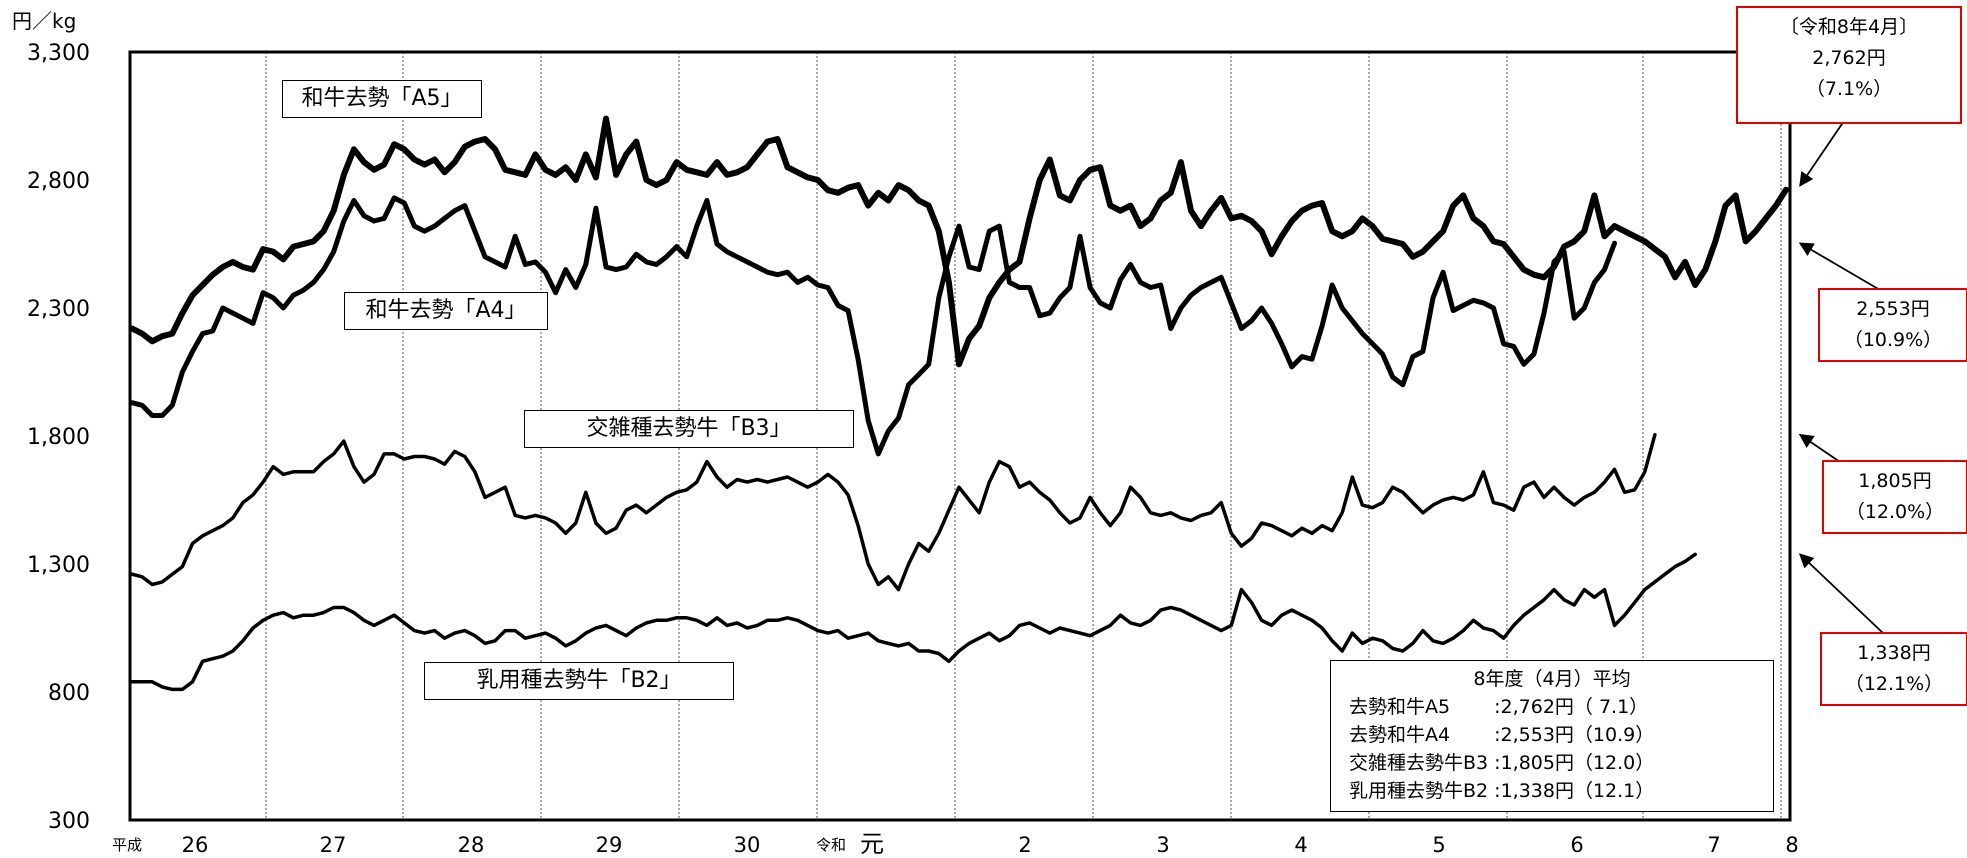 This screenshot has width=1967, height=858. I want to click on x-year-label-9: 5, so click(1438, 845).